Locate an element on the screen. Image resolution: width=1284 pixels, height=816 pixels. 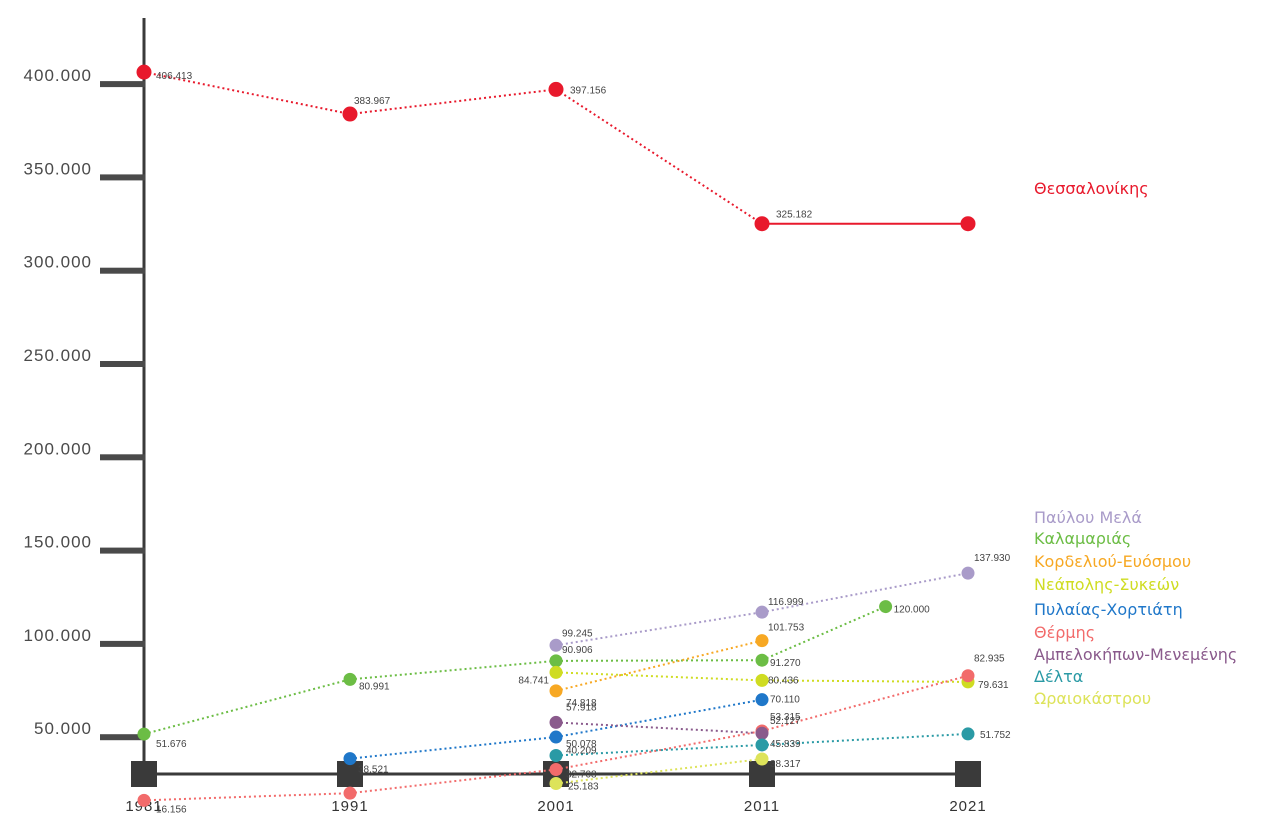
data-label: 16.156 is located at coordinates (171, 809).